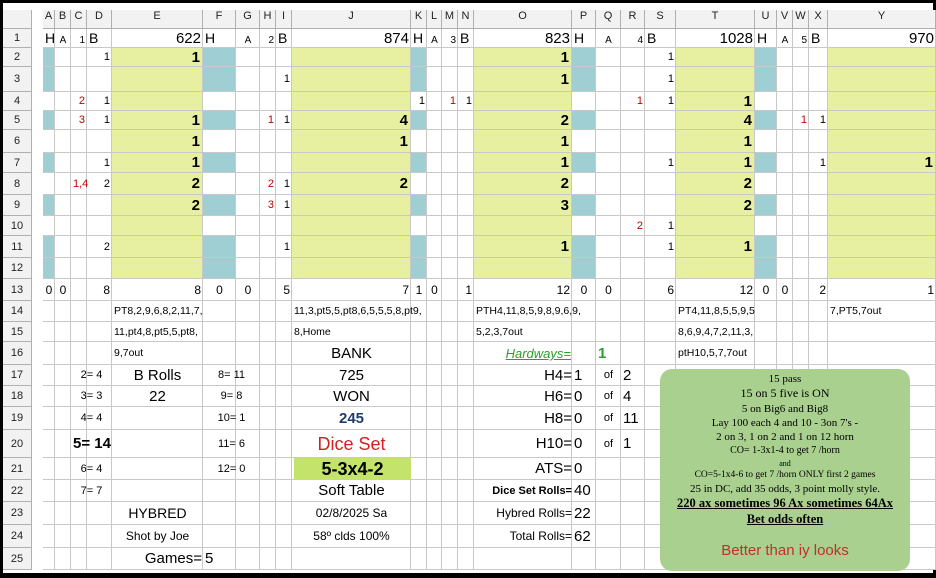 This screenshot has height=578, width=936. I want to click on column-header-u: U, so click(766, 19).